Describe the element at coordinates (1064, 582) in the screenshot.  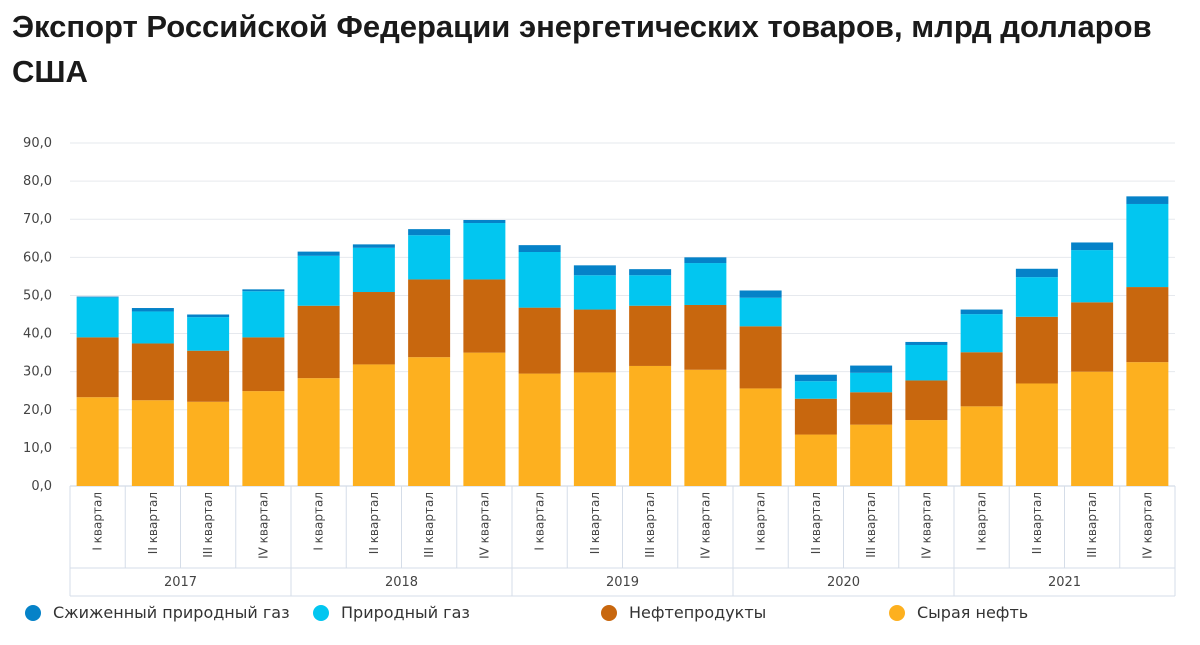
I see `year-label: 2021` at that location.